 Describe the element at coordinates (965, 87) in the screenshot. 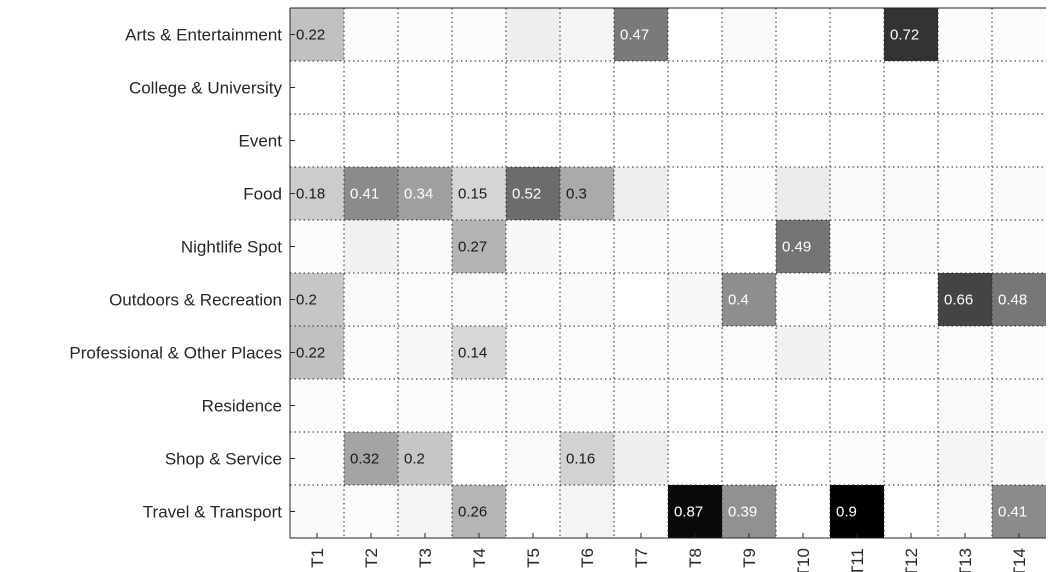

I see `heatmap-cell-college-and-university-t13` at that location.